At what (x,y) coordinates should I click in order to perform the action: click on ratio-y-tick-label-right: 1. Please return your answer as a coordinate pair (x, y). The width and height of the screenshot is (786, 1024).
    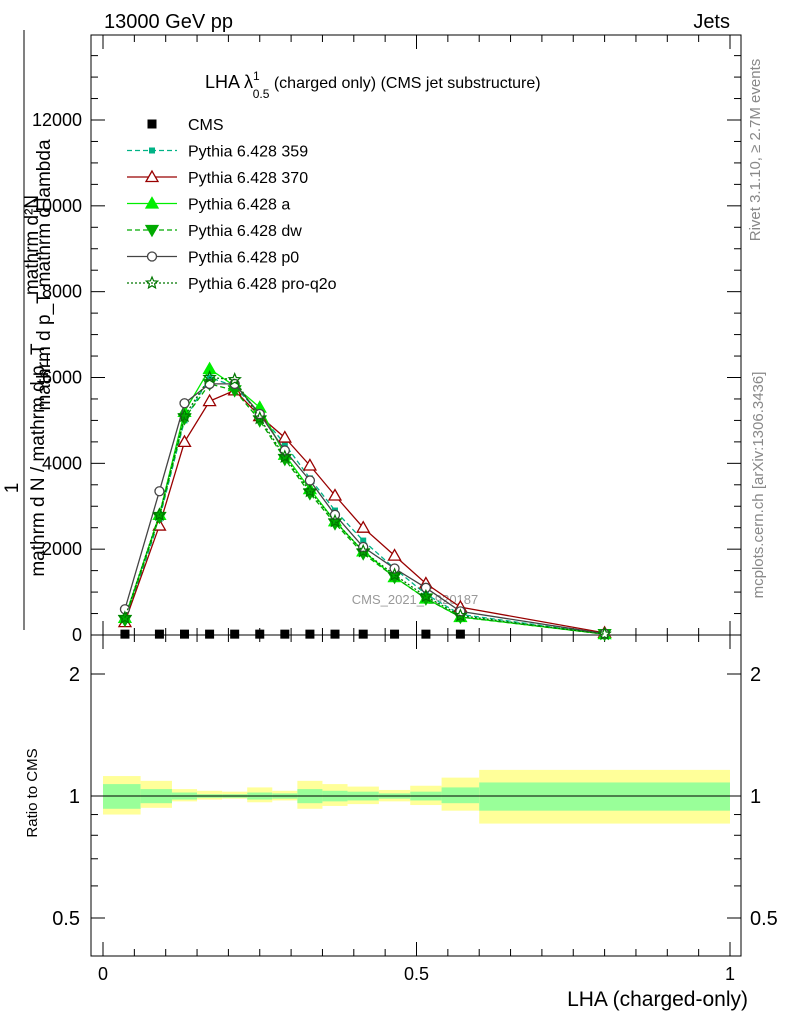
    Looking at the image, I should click on (755, 797).